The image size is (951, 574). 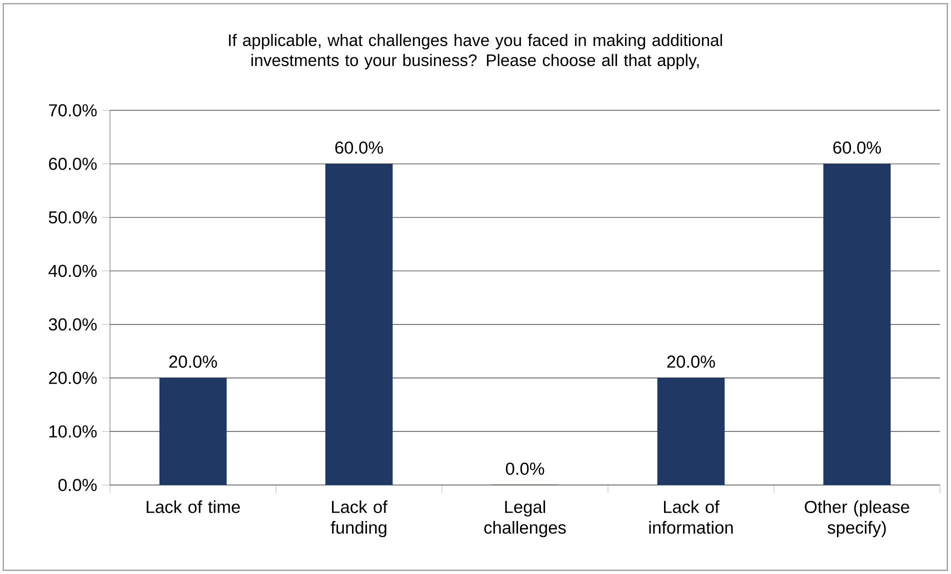 I want to click on y-tick-label: 20.0%, so click(x=73, y=378).